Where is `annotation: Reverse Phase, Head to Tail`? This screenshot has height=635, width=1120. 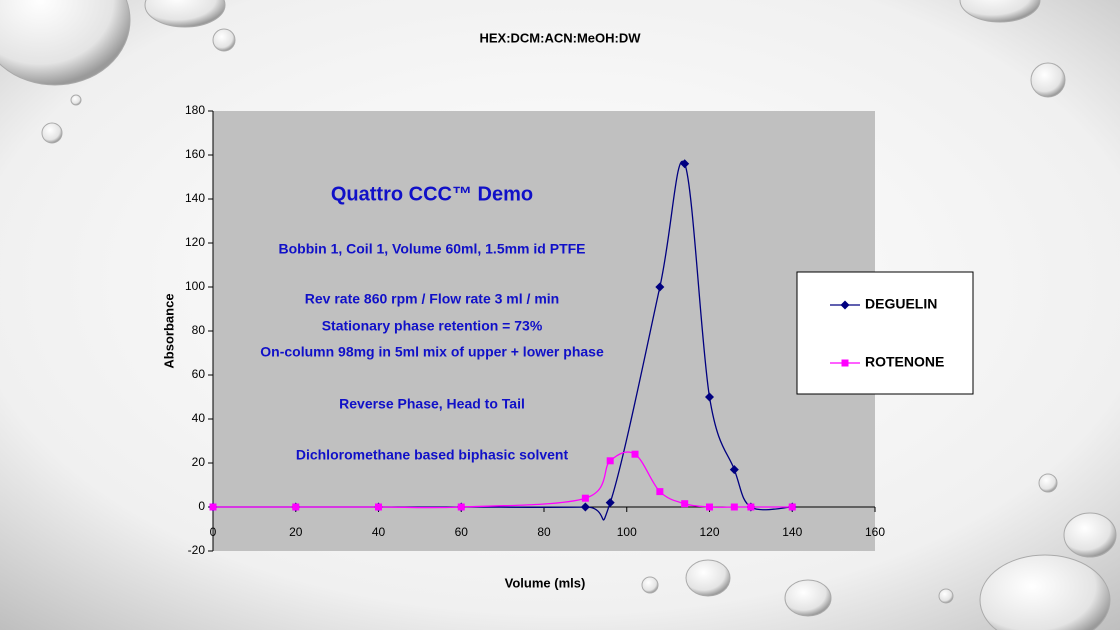 annotation: Reverse Phase, Head to Tail is located at coordinates (432, 404).